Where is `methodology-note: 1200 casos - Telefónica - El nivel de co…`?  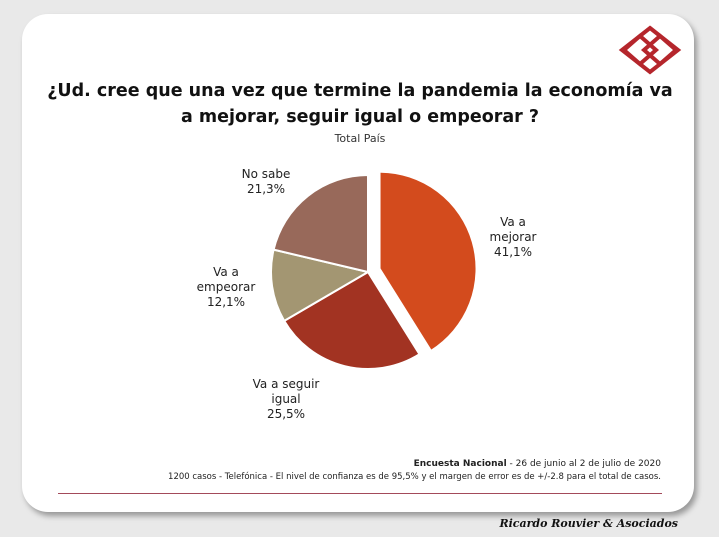
methodology-note: 1200 casos - Telefónica - El nivel de co… is located at coordinates (414, 477).